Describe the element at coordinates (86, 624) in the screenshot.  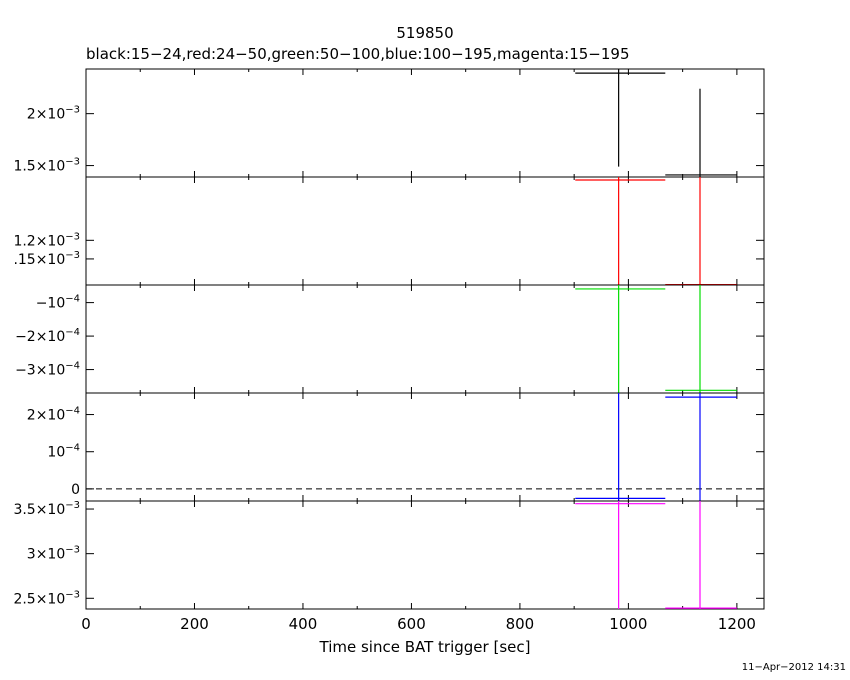
I see `x-tick-label: 0` at that location.